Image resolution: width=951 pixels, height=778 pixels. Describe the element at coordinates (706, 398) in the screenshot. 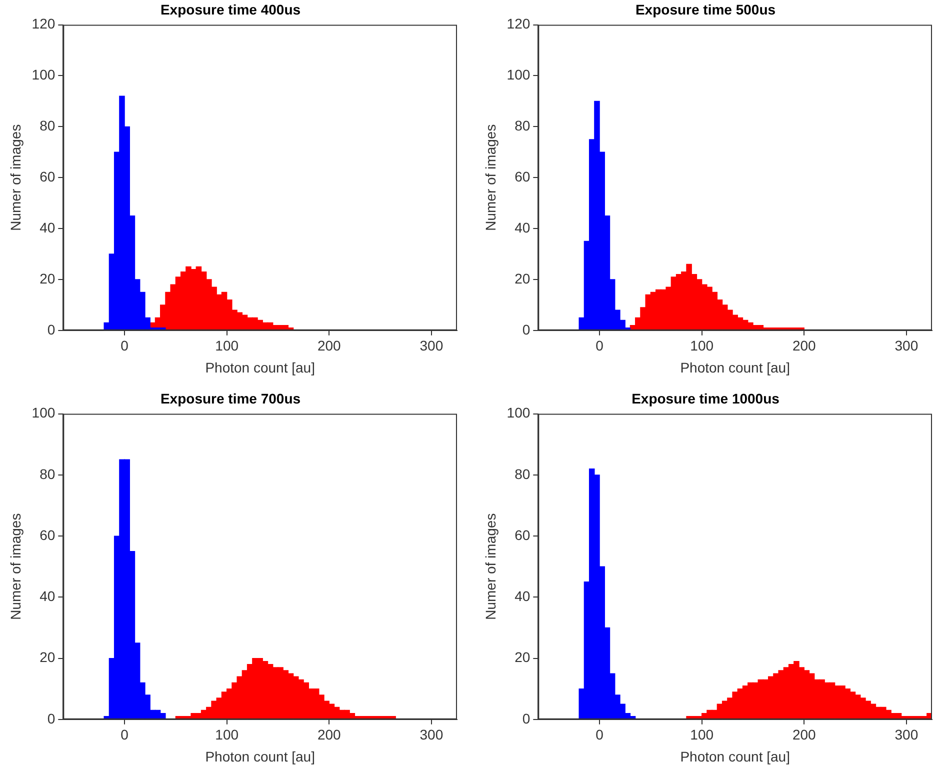

I see `chart-title: Exposure time 1000us` at that location.